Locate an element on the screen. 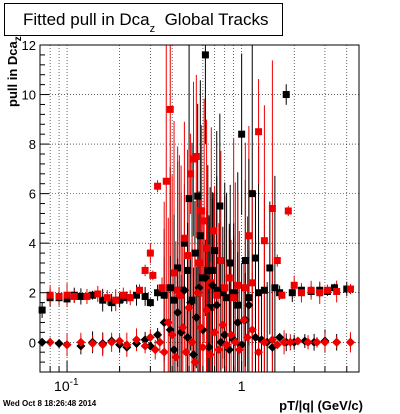 The image size is (400, 414). y-tick-label: 4 is located at coordinates (32, 243).